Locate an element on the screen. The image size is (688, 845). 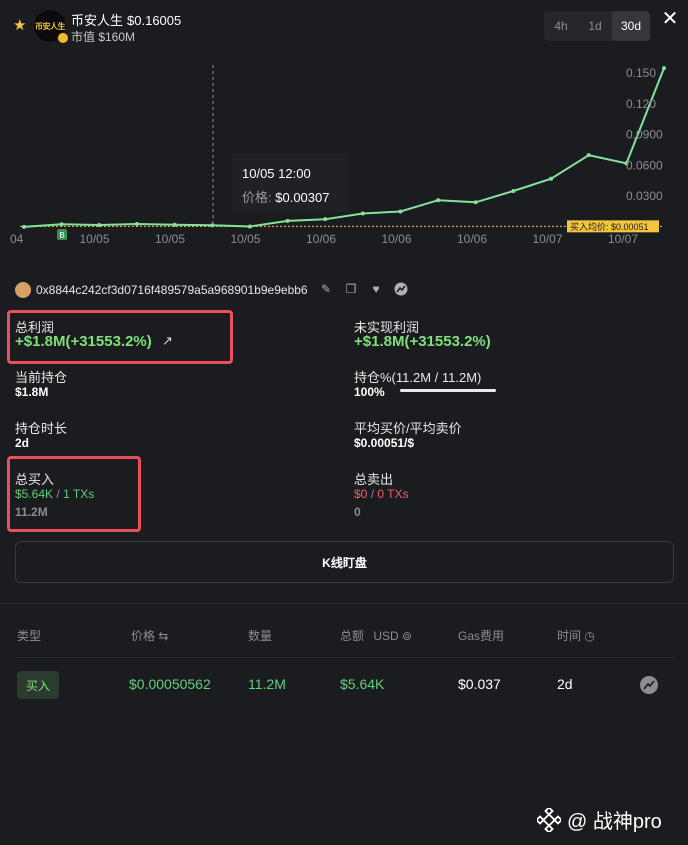
profit-highlight-box is located at coordinates (120, 337).